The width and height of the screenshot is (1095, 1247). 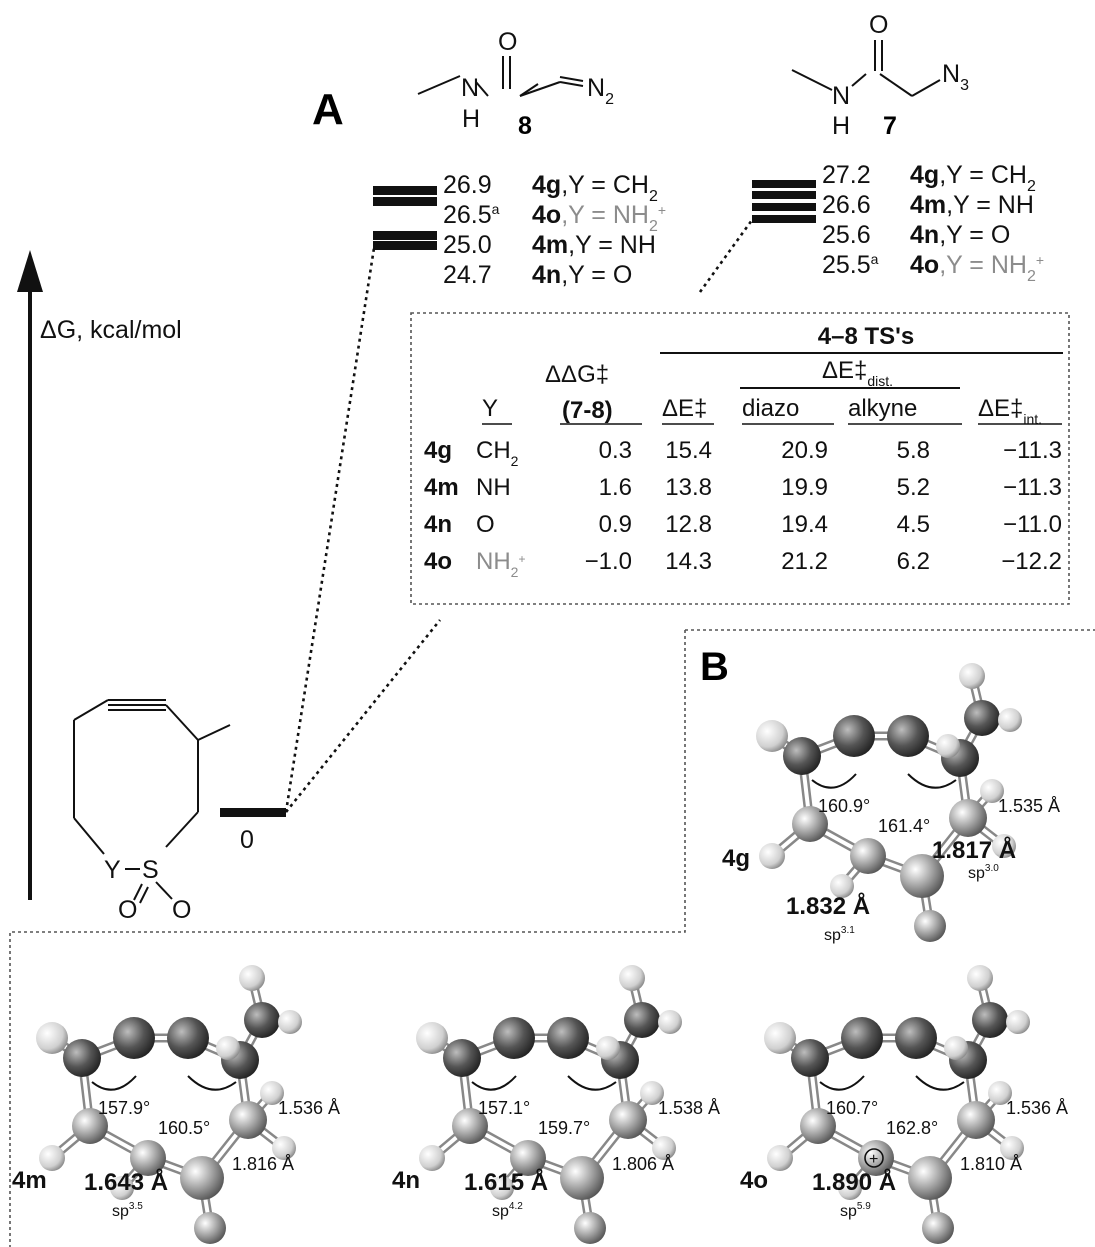 I want to click on level-compound-label: 4n,Y = O, so click(x=582, y=275).